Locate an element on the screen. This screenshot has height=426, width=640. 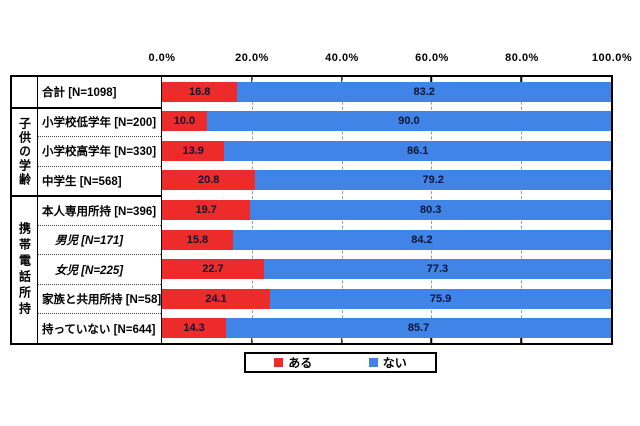
row-label-total: 合計 [N=1098] is located at coordinates (79, 92).